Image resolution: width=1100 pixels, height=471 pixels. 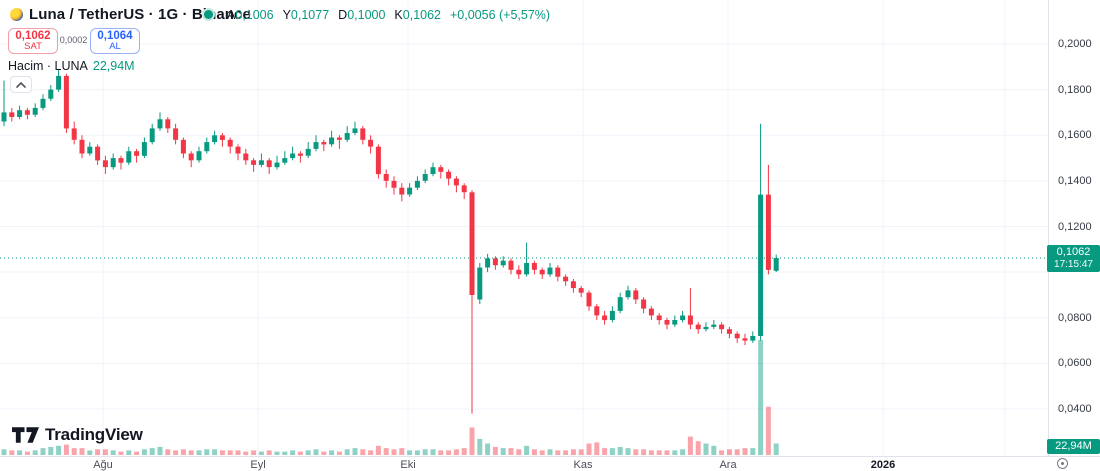 I want to click on price-axis-label: 0,1800, so click(x=1075, y=90).